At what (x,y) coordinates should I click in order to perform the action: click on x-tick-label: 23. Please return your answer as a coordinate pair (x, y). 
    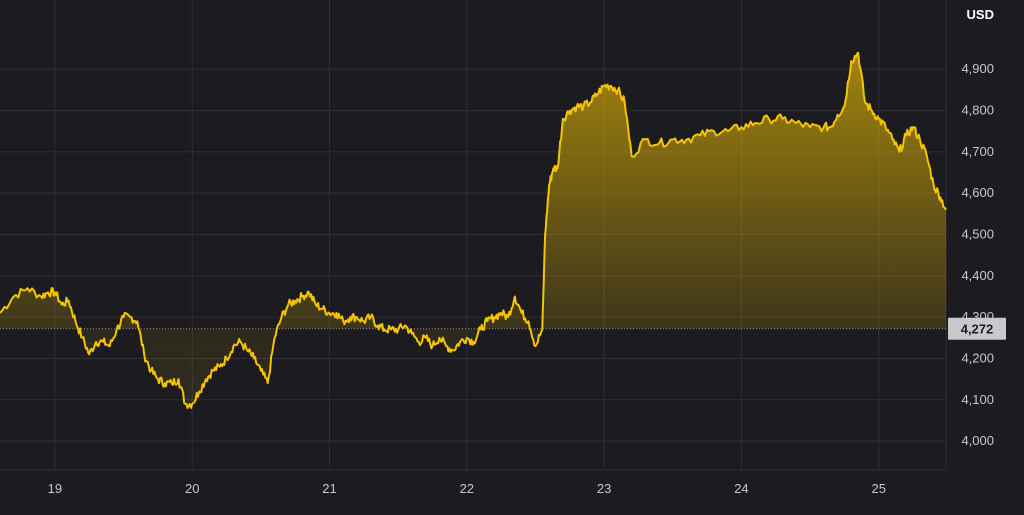
    Looking at the image, I should click on (604, 488).